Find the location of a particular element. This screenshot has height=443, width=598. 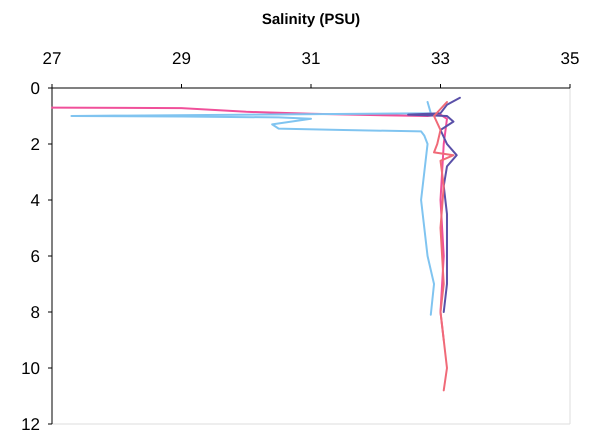

y-tick-label: 10 is located at coordinates (30, 368).